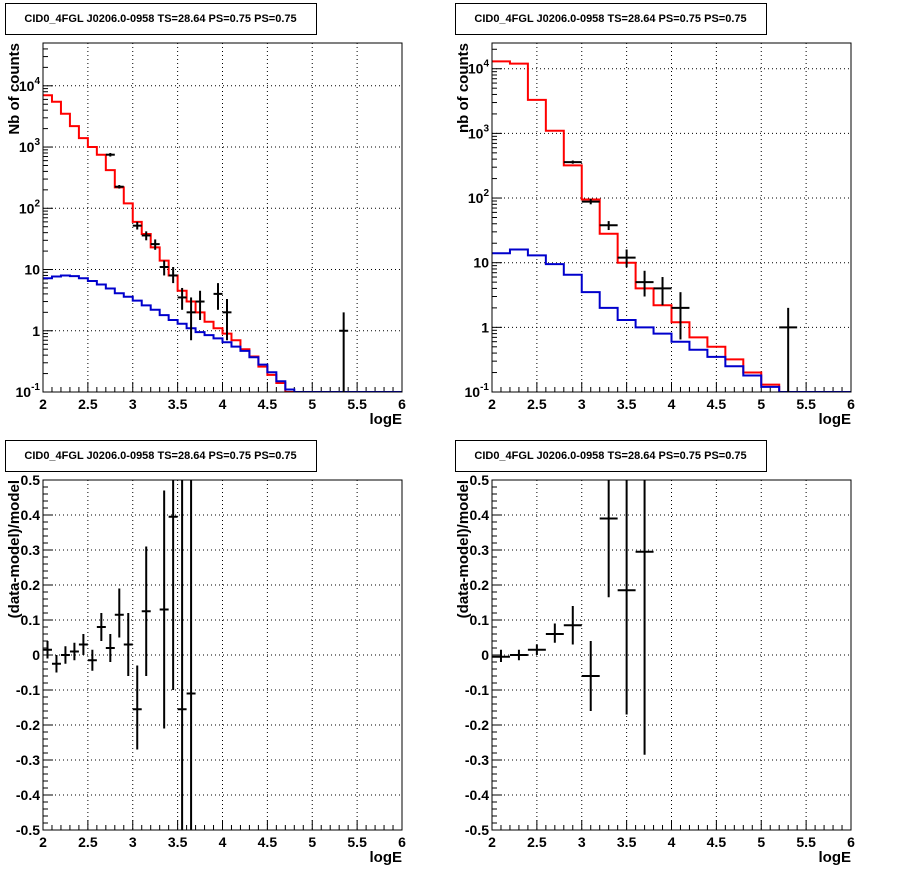 Image resolution: width=898 pixels, height=875 pixels. I want to click on y-tick-label: -0.2, so click(28, 725).